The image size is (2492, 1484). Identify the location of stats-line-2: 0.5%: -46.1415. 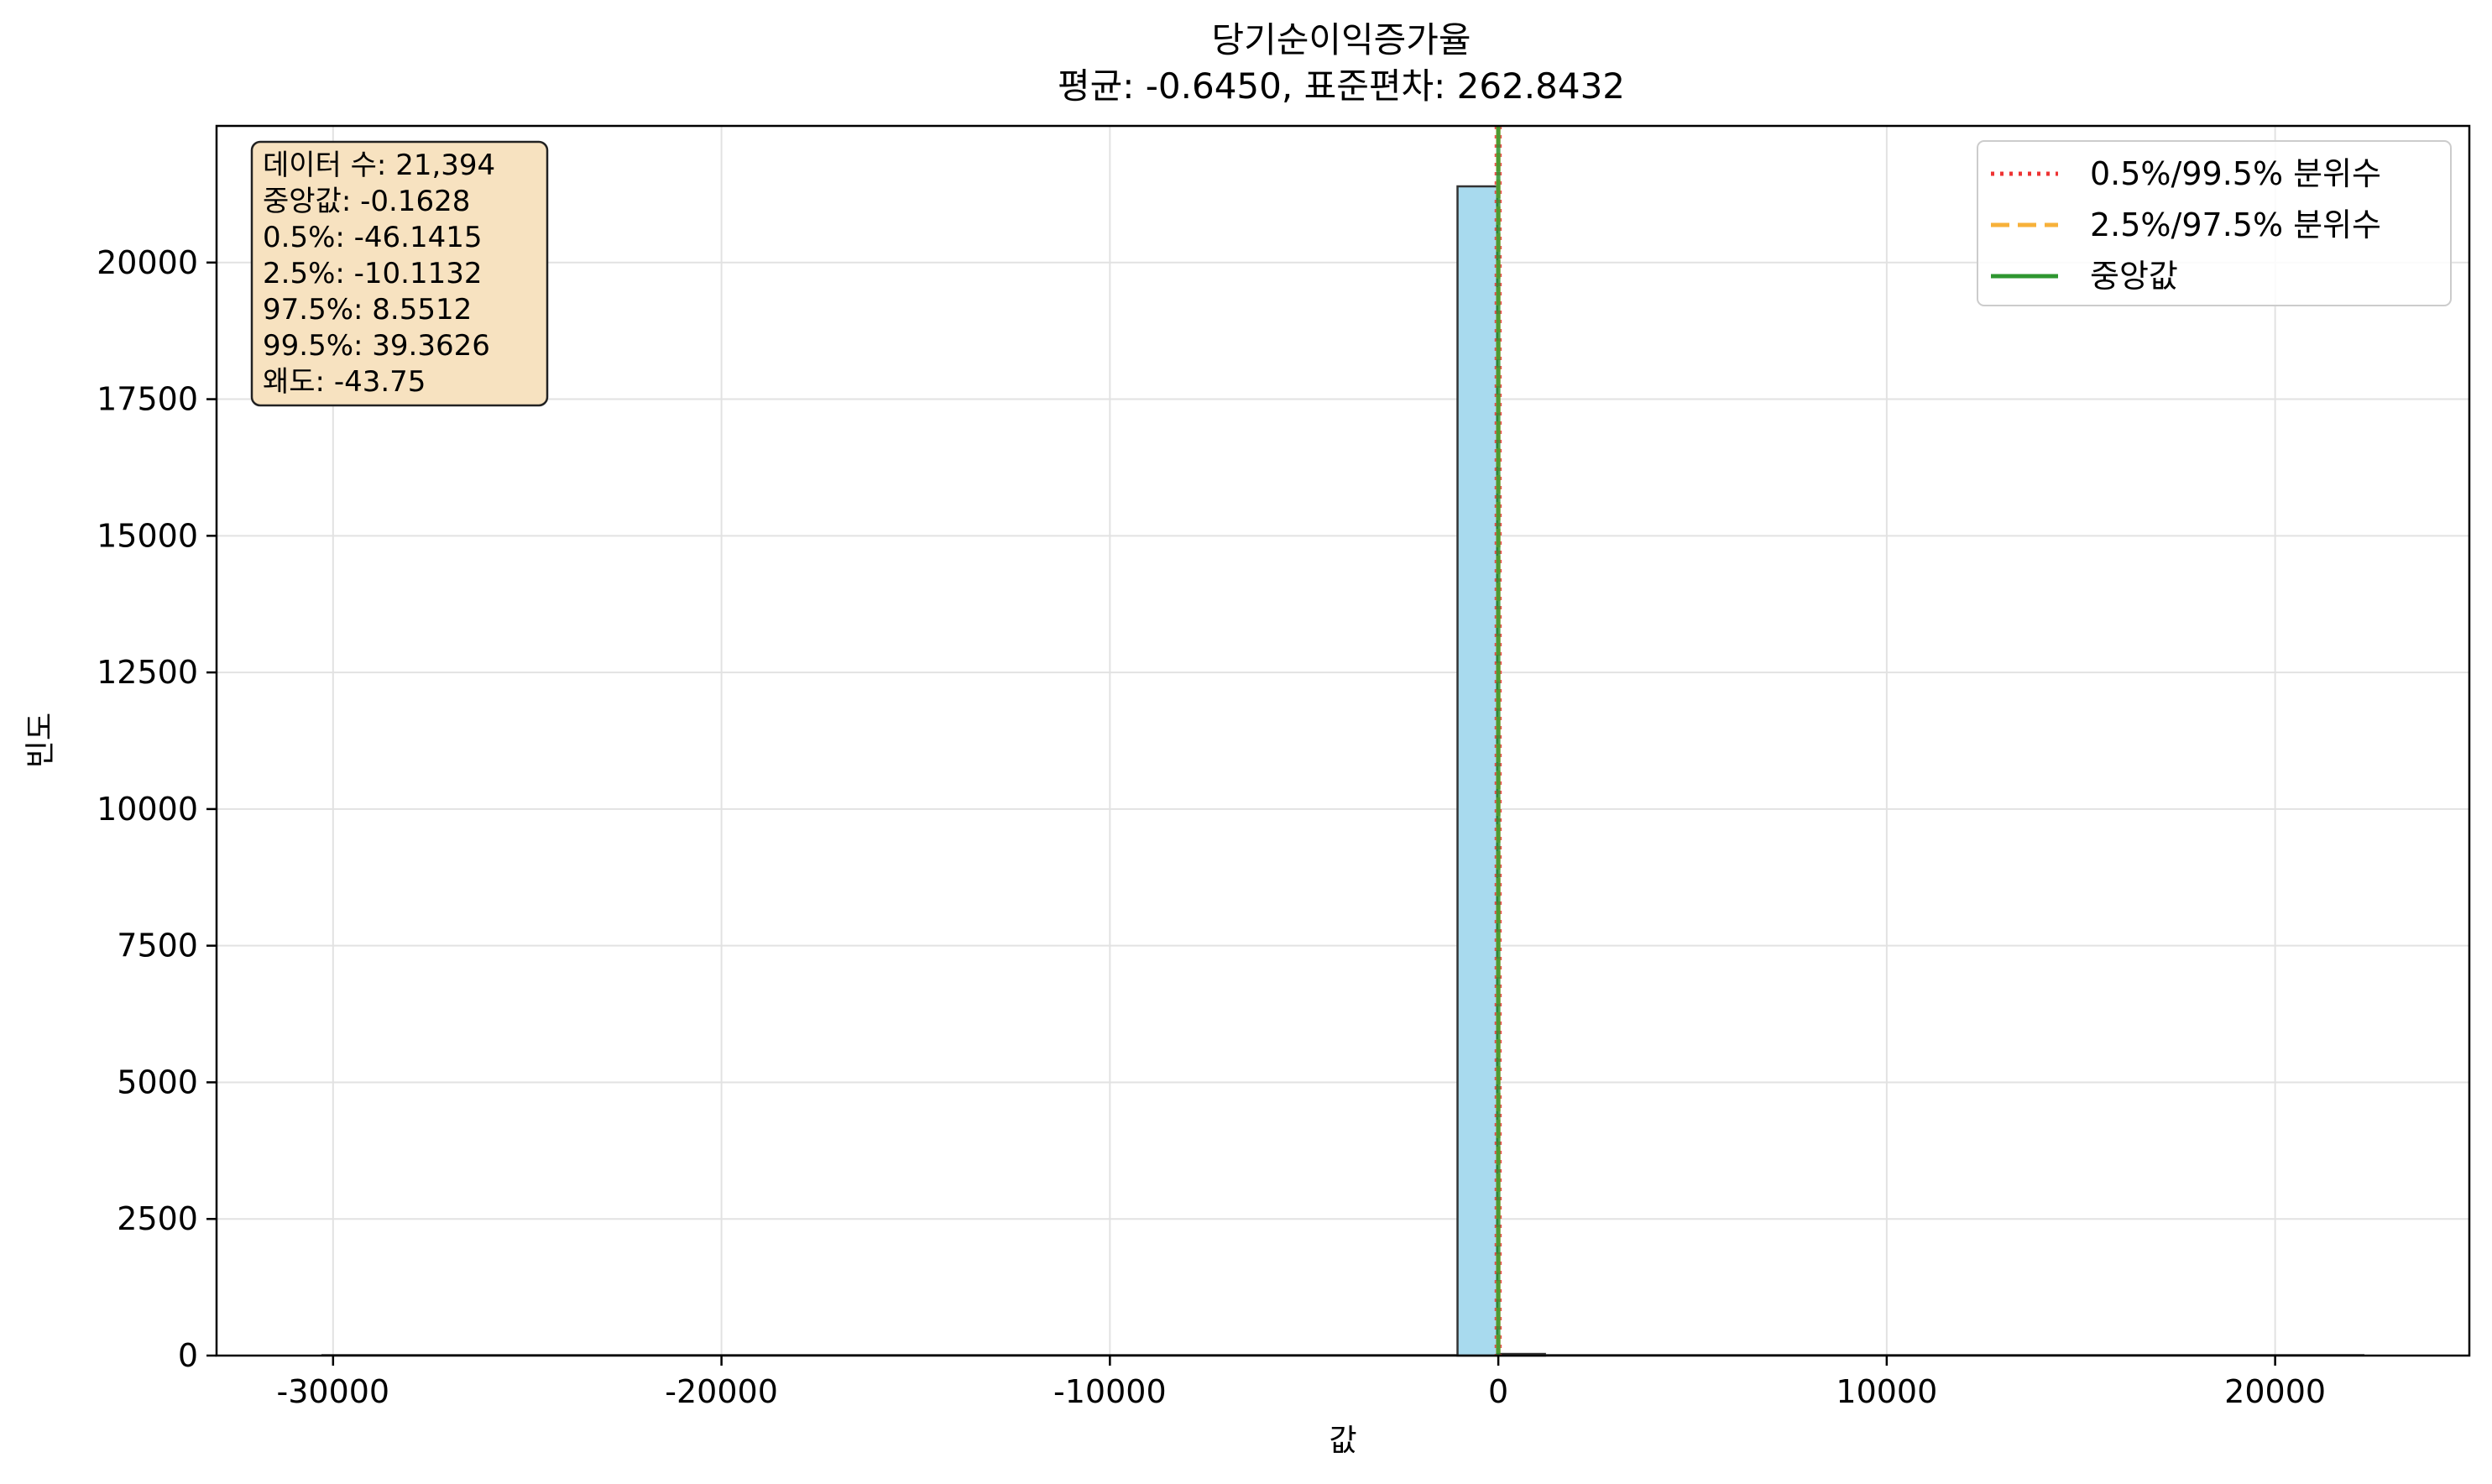
(373, 237).